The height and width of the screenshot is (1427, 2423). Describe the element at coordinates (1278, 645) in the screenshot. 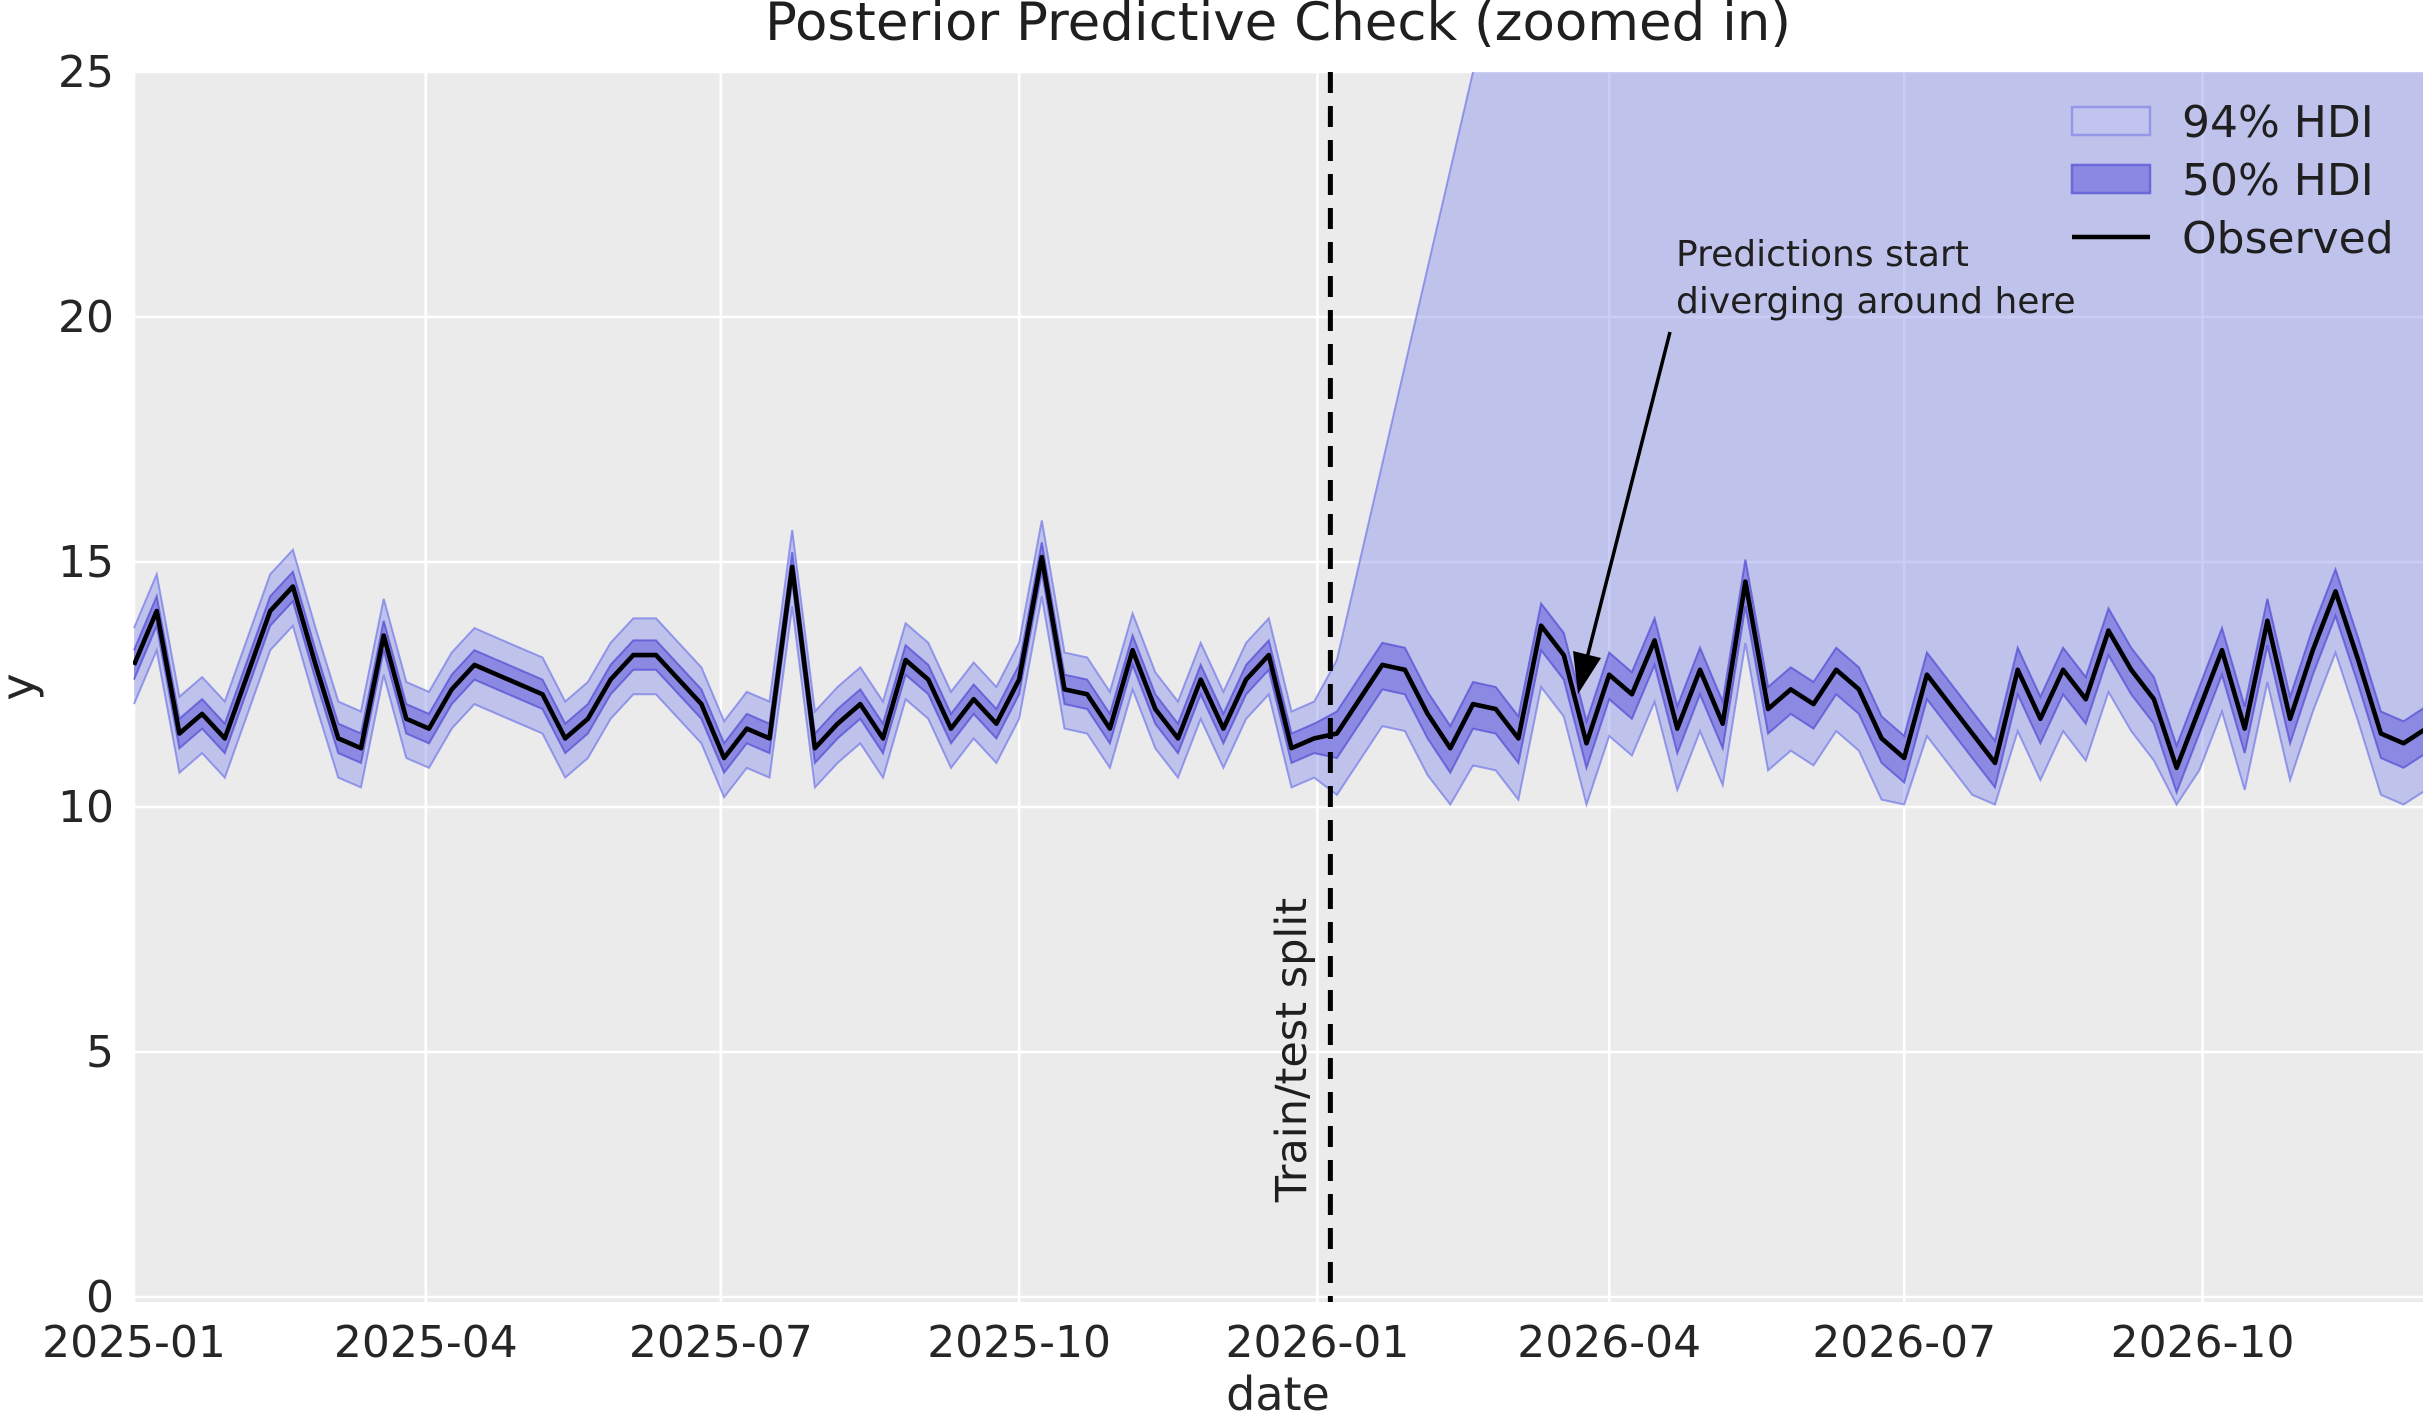

I see `hdi-50-upper-edge` at that location.